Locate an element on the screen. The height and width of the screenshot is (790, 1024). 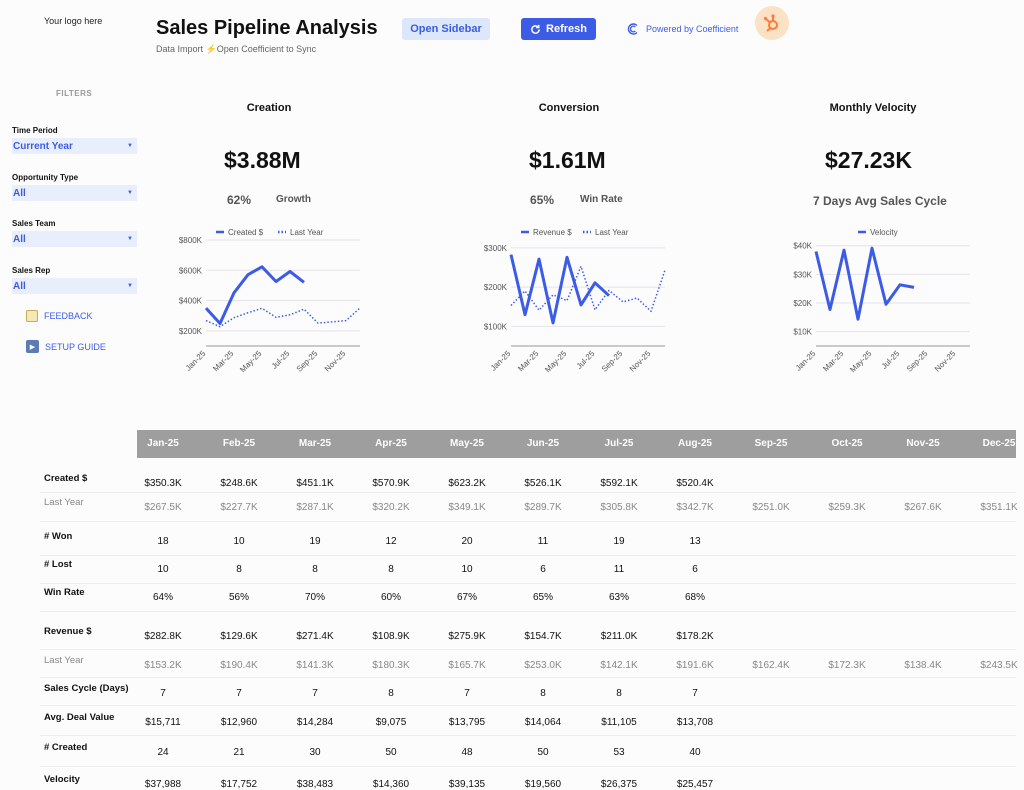
opportunity-type-filter: Opportunity Type All ▼ is located at coordinates (74, 187).